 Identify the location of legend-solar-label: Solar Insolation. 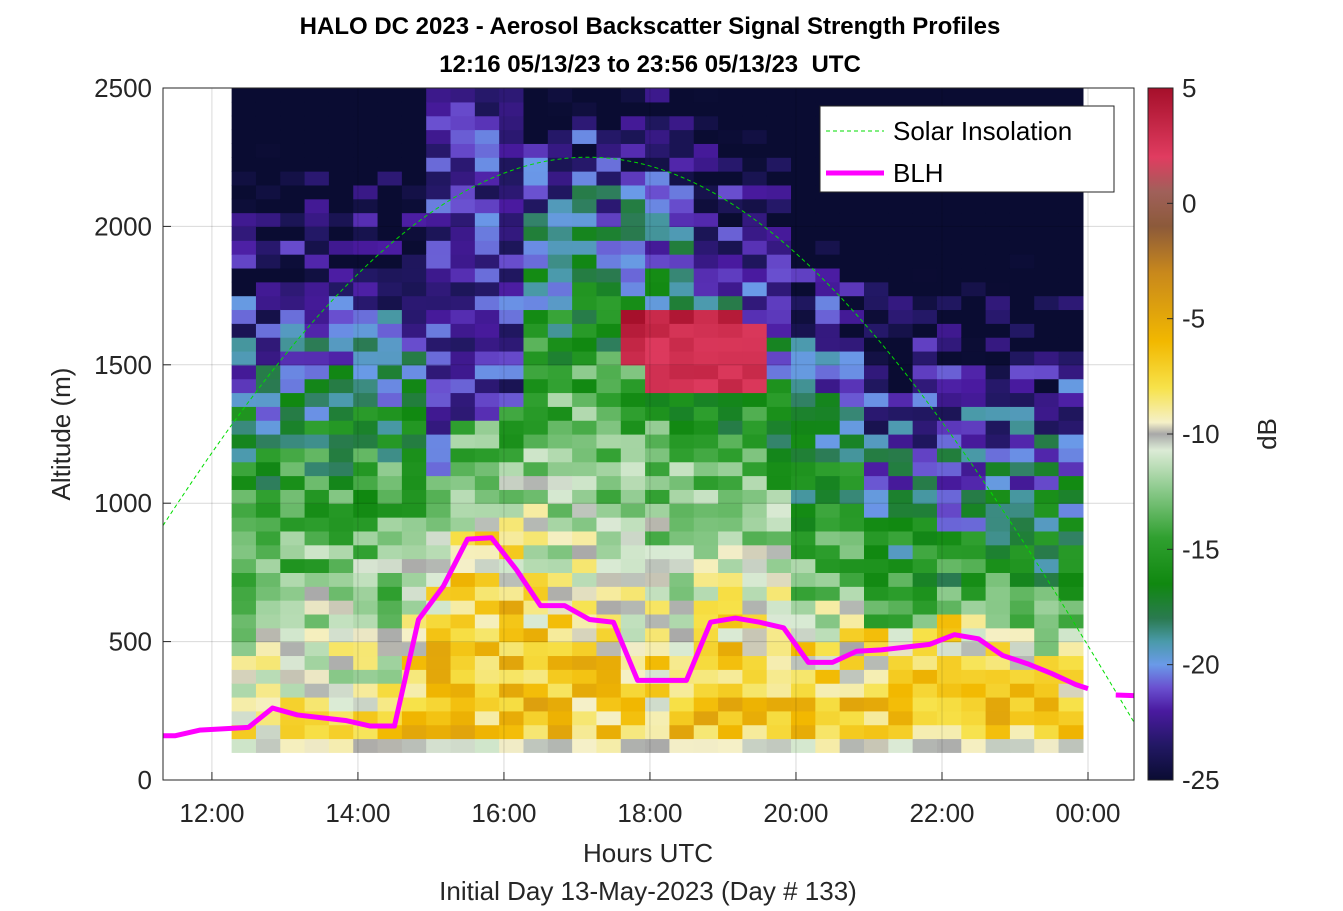
(982, 131).